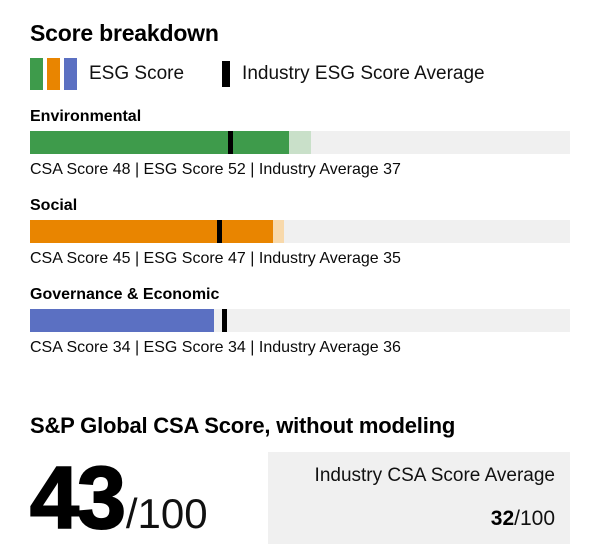  I want to click on section-title: Governance & Economic, so click(125, 294).